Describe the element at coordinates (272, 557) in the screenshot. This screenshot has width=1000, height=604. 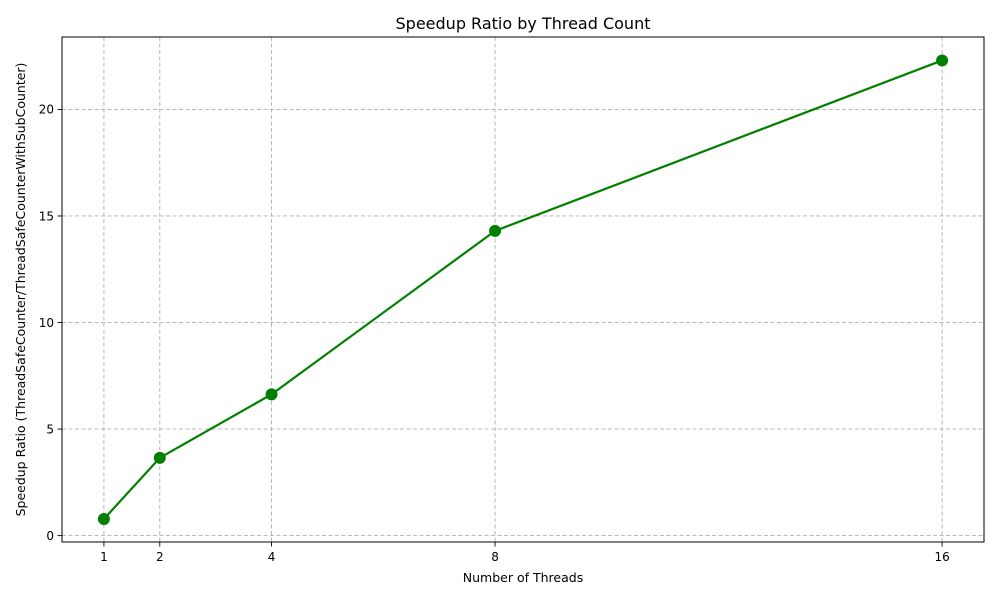
I see `x-tick-label: 4` at that location.